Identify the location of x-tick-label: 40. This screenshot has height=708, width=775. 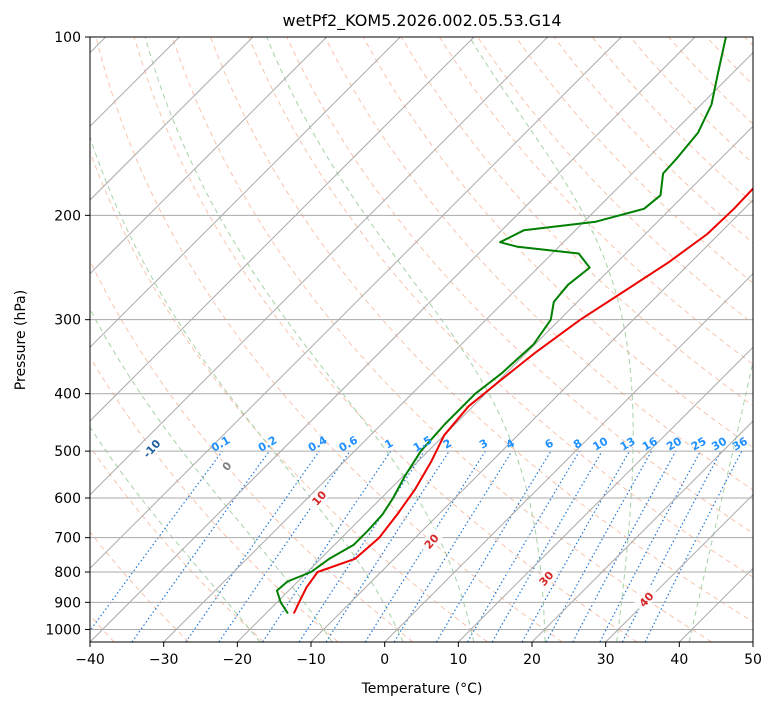
(679, 660).